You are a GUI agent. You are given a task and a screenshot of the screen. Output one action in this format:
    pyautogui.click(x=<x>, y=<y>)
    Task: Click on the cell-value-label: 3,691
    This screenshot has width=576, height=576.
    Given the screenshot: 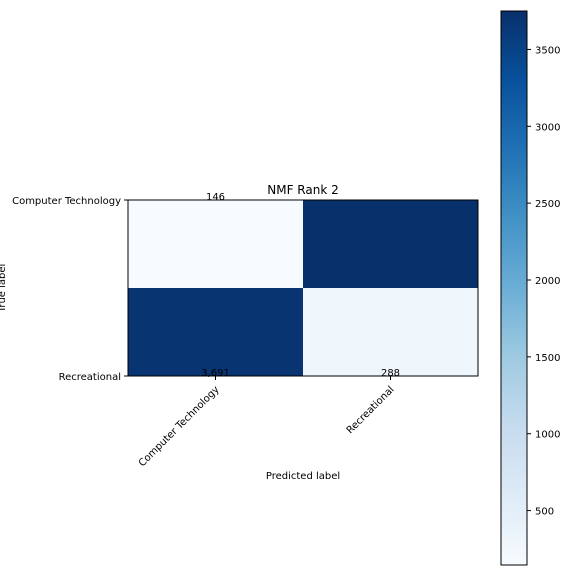 What is the action you would take?
    pyautogui.click(x=215, y=373)
    